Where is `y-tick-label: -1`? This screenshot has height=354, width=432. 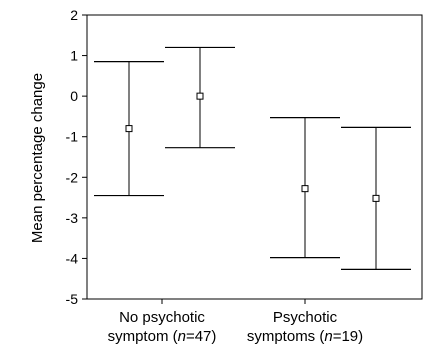
y-tick-label: -1 is located at coordinates (72, 137).